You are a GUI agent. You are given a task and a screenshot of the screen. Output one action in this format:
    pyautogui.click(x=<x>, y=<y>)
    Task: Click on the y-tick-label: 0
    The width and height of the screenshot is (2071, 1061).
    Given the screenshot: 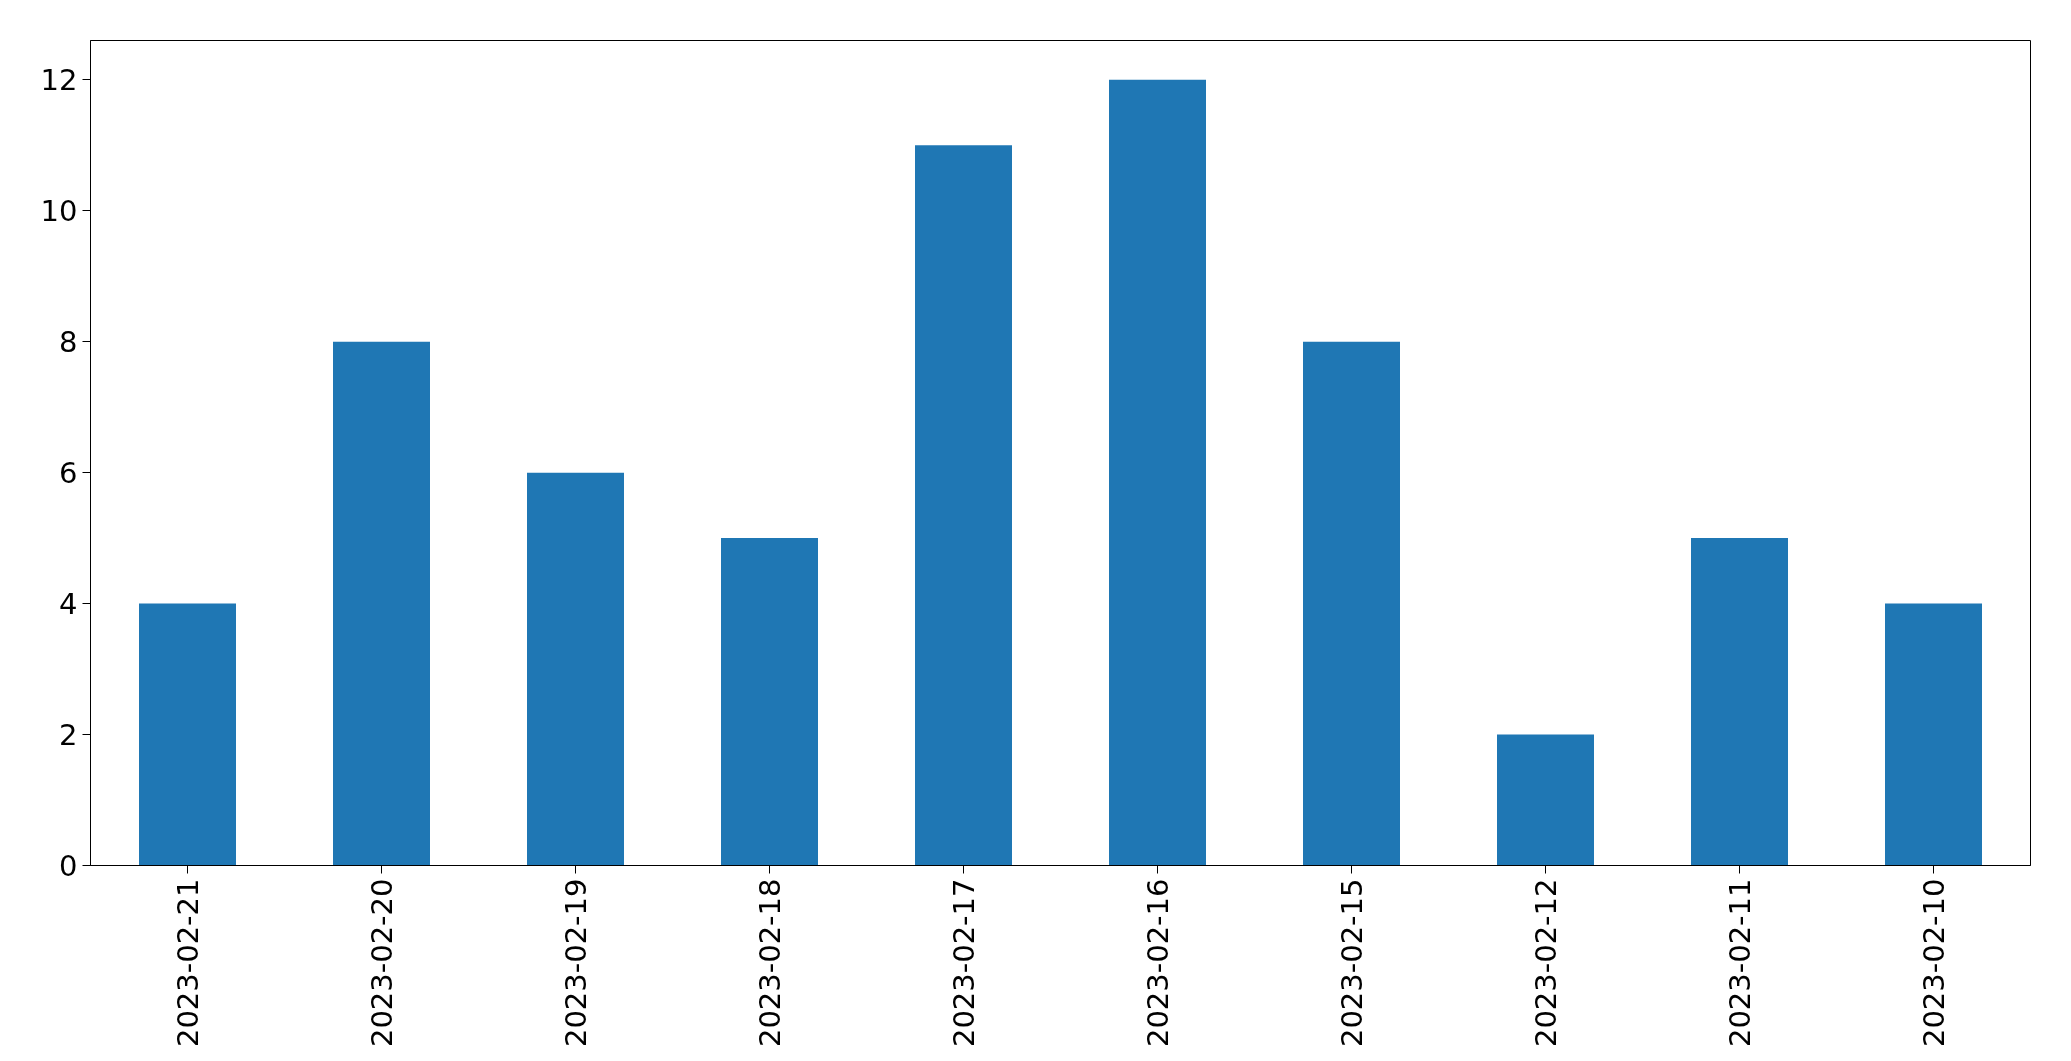 What is the action you would take?
    pyautogui.click(x=68, y=866)
    